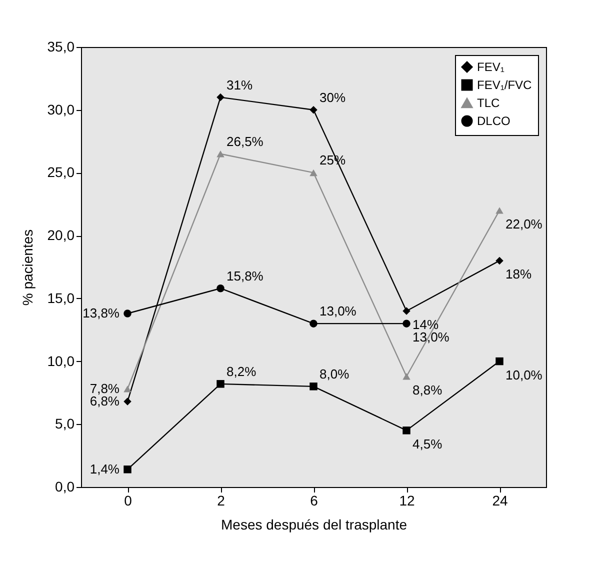  Describe the element at coordinates (524, 374) in the screenshot. I see `data-label: 10,0%` at that location.